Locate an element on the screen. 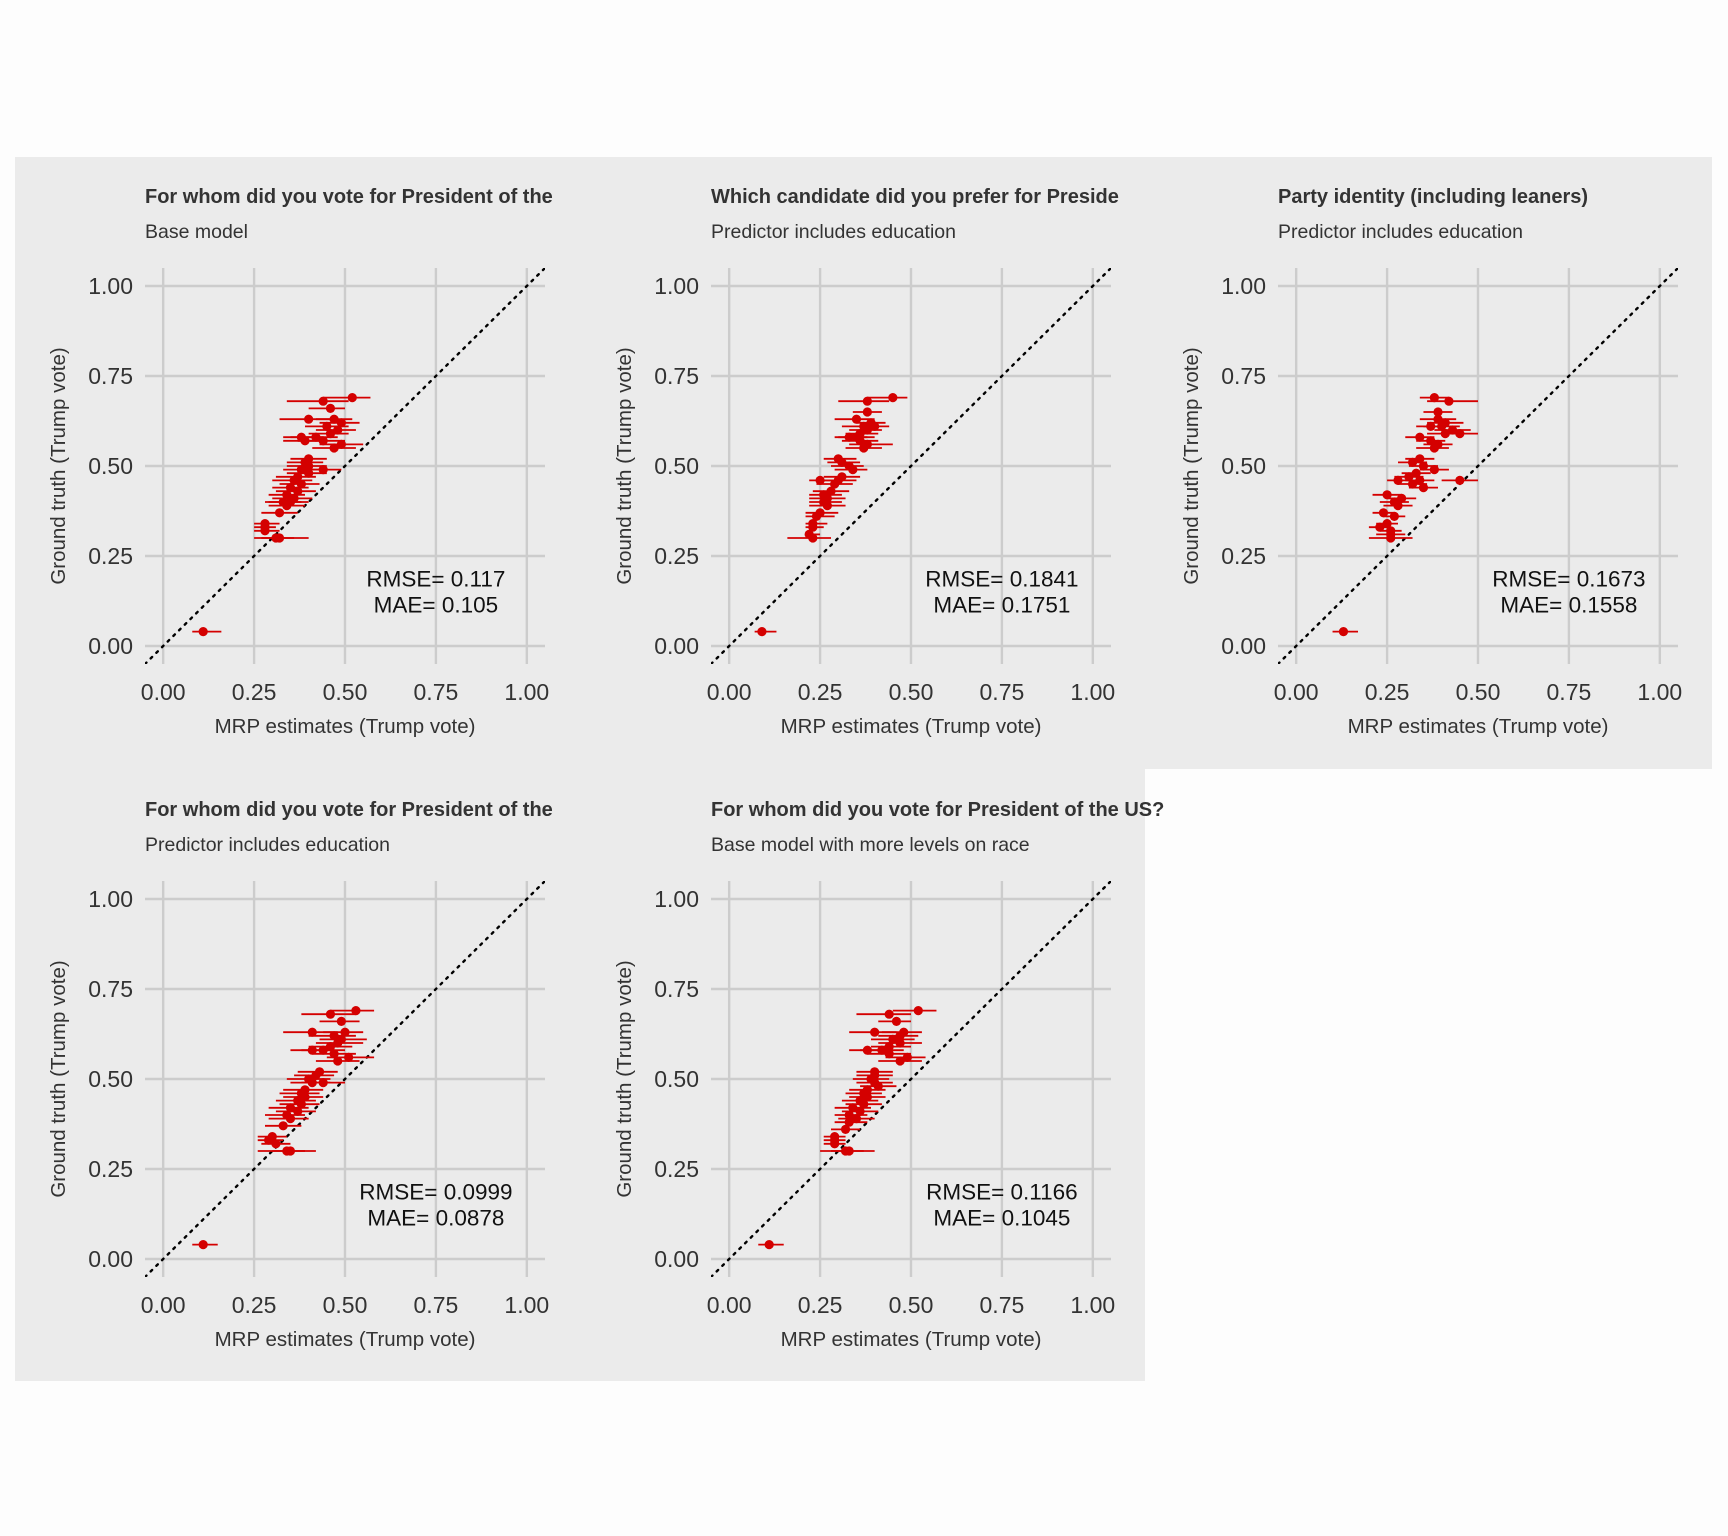 The width and height of the screenshot is (1728, 1536). y-axis-label: Ground truth (Trump vote) is located at coordinates (1191, 465).